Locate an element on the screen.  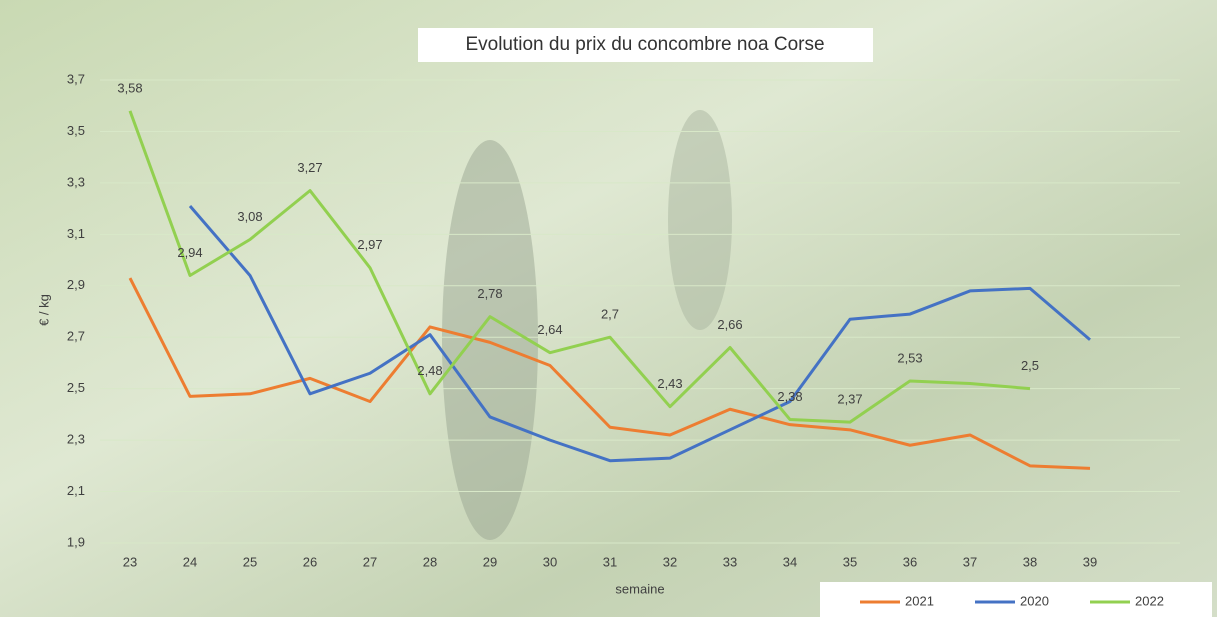
legend-label: 2021 is located at coordinates (919, 600).